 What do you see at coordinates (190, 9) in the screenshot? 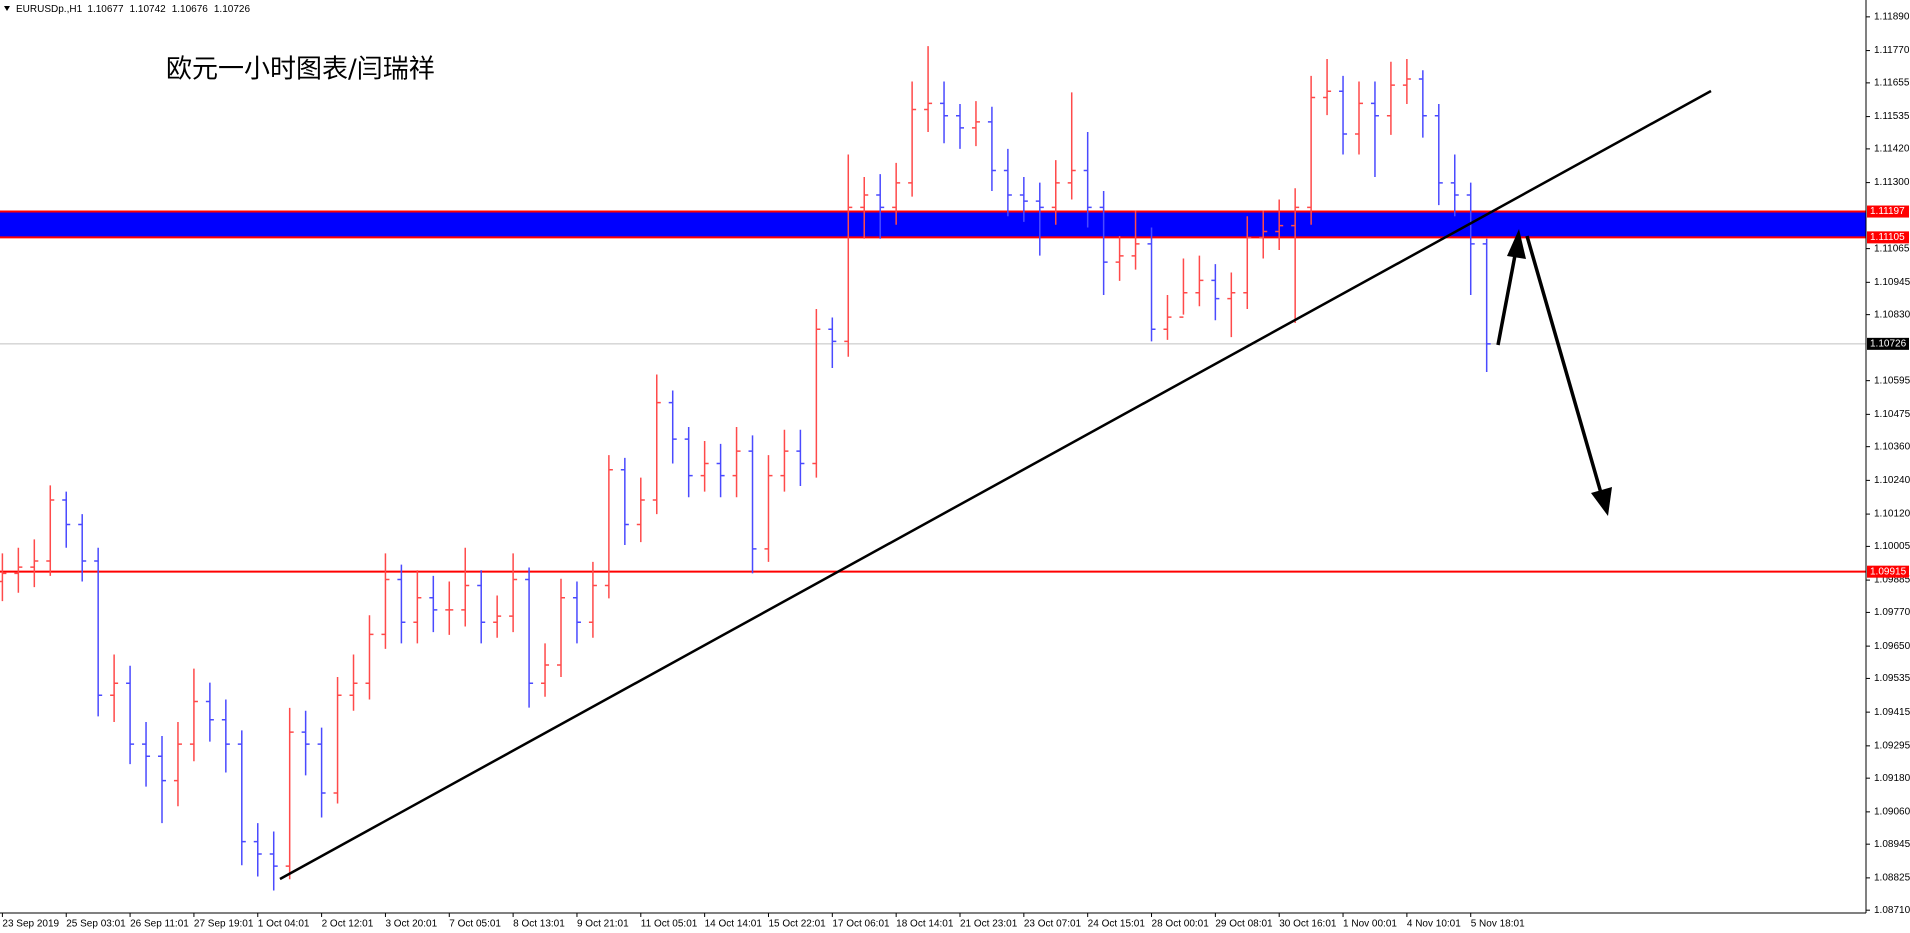
I see `header-value: 1.10676` at bounding box center [190, 9].